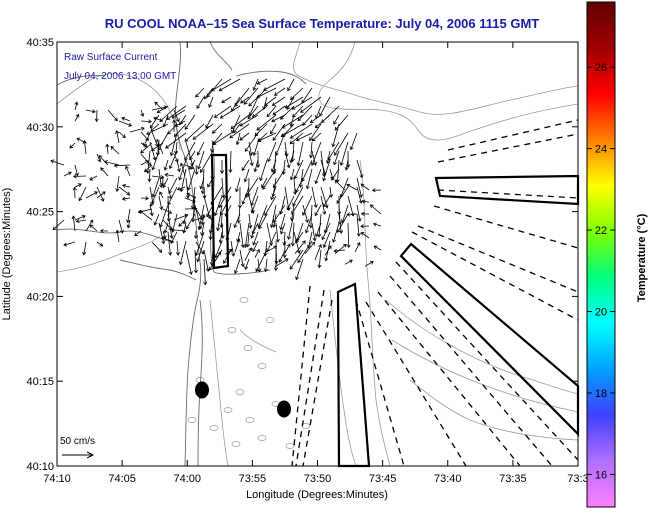 This screenshot has width=651, height=516. Describe the element at coordinates (577, 479) in the screenshot. I see `x-tick-label: 73:3` at that location.